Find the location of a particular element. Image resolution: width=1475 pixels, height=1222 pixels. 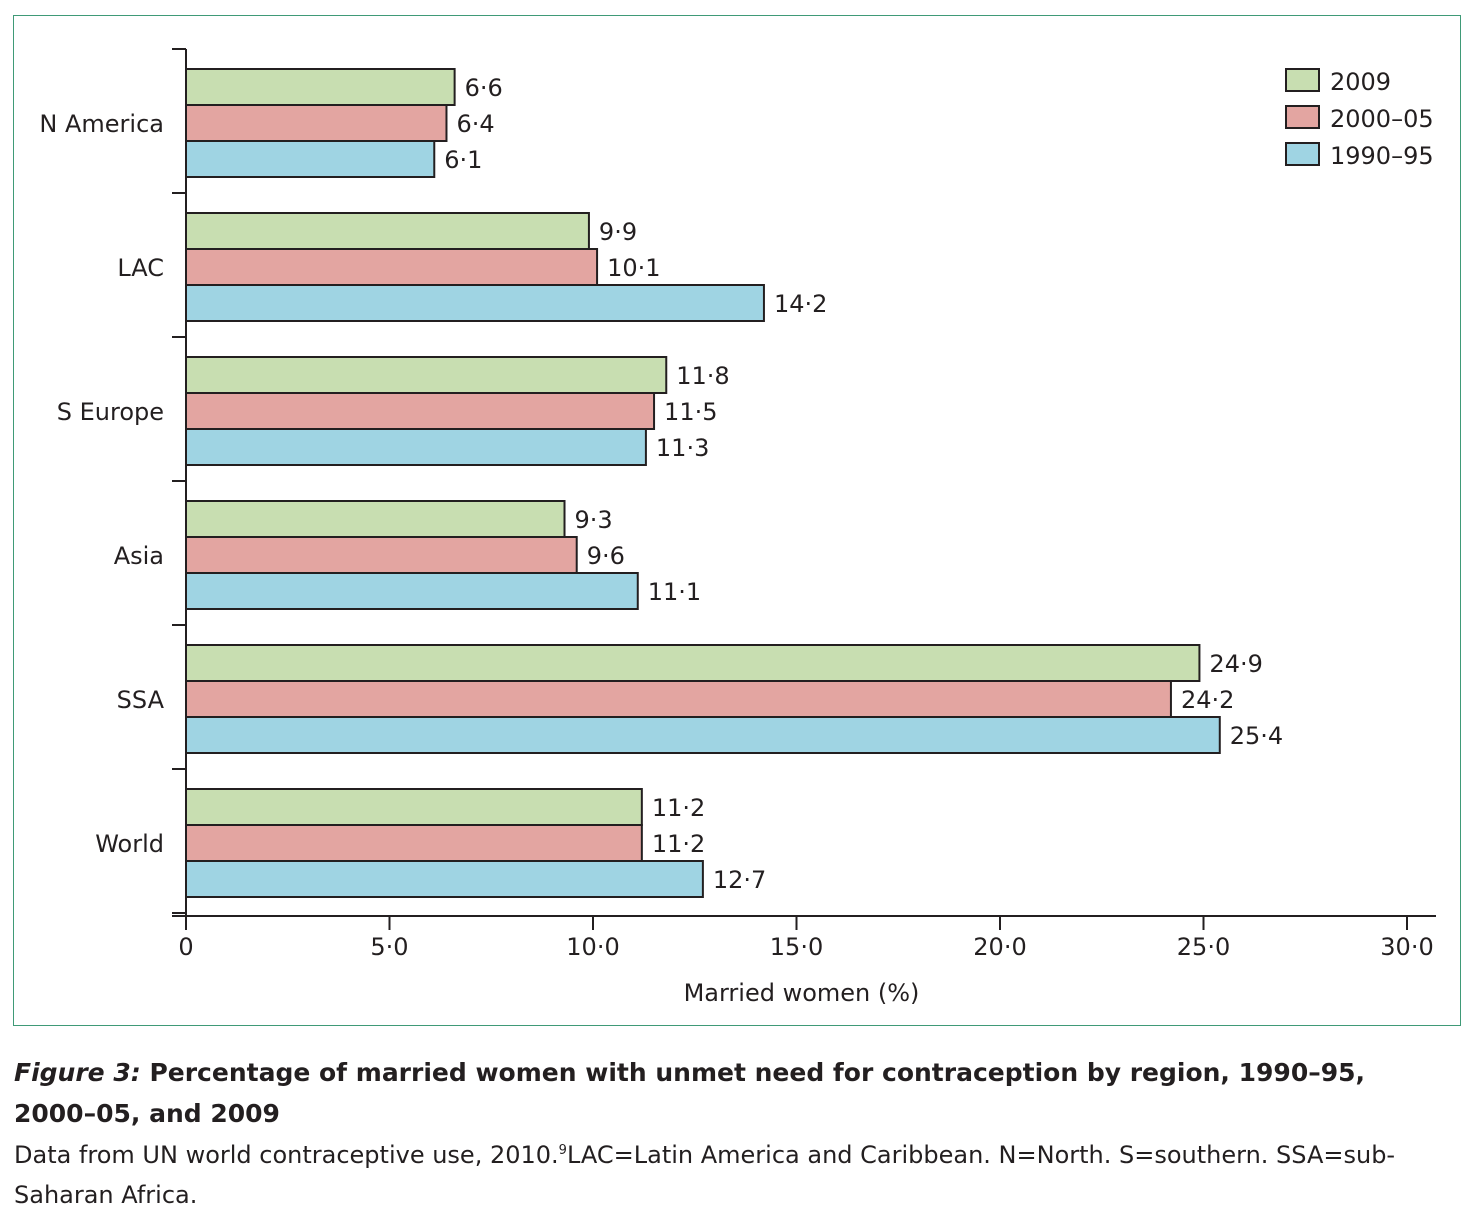

bar-value-label: 24·2 is located at coordinates (1207, 700).